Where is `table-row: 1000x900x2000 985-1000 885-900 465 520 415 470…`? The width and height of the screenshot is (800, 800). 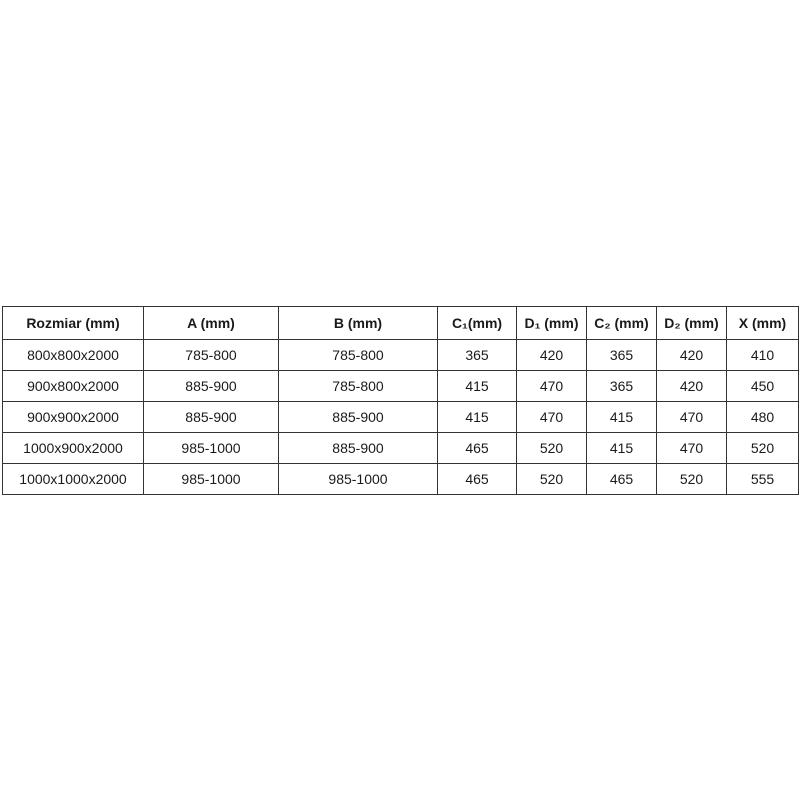 table-row: 1000x900x2000 985-1000 885-900 465 520 415 470… is located at coordinates (400, 448).